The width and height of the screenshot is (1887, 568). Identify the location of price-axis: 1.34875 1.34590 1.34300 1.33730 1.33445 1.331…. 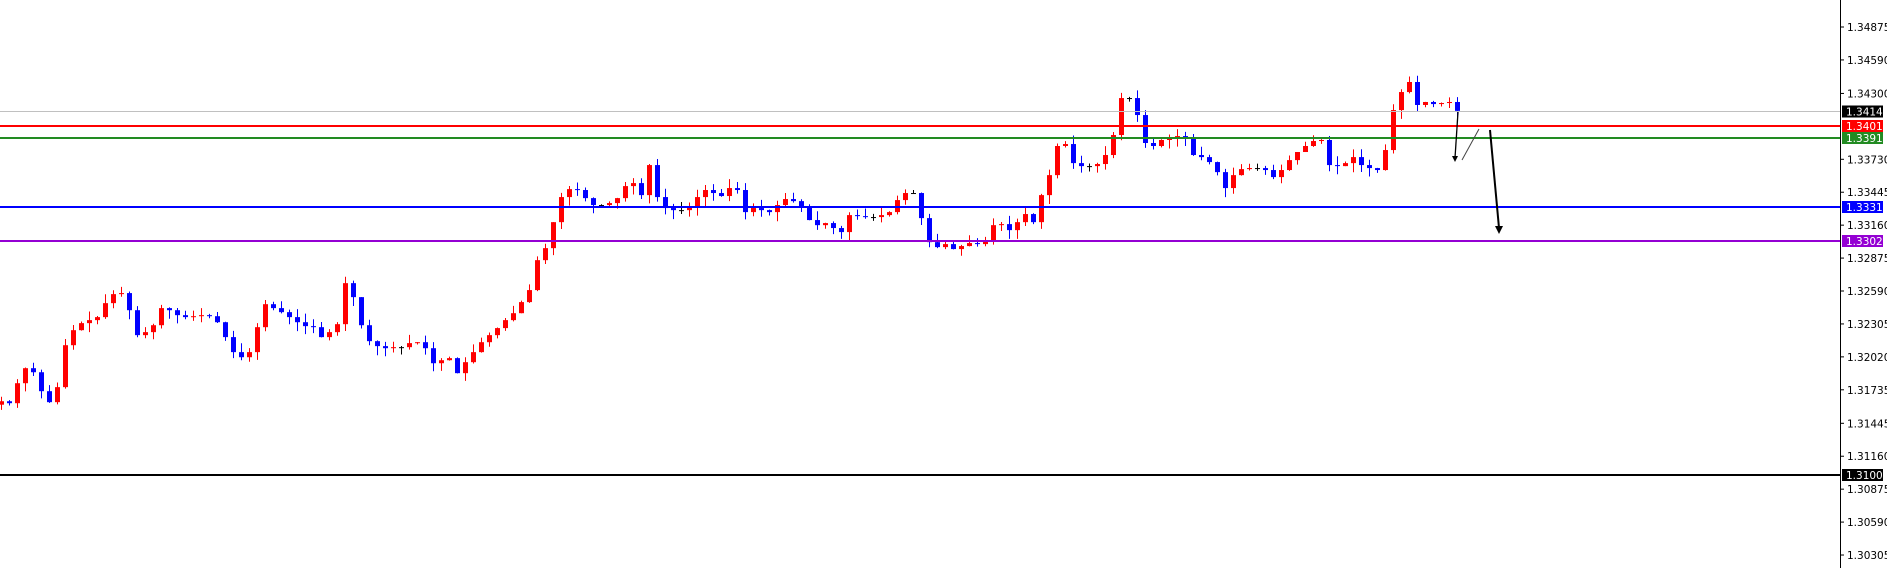
(1863, 292).